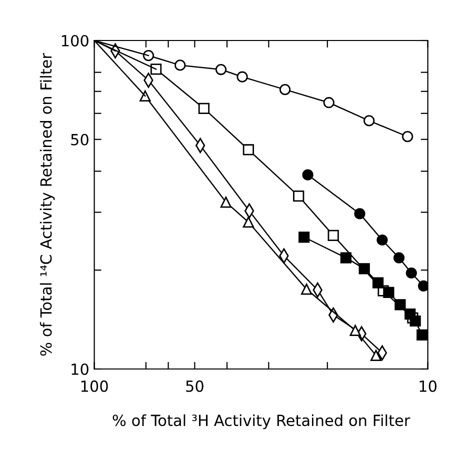 The image size is (460, 450). I want to click on x-tick-label: 10, so click(428, 386).